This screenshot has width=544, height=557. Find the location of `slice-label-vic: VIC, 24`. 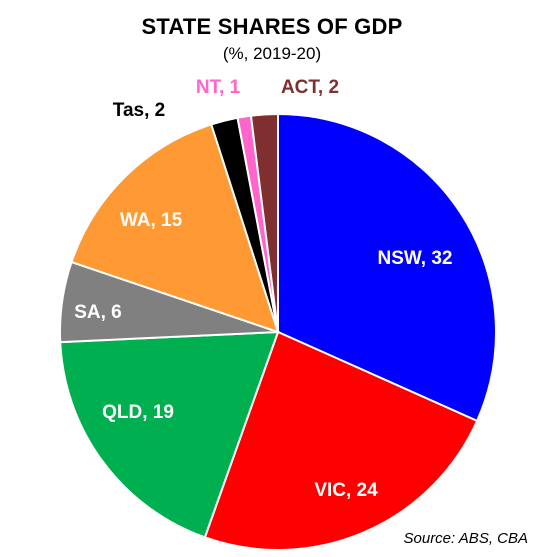

slice-label-vic: VIC, 24 is located at coordinates (346, 490).